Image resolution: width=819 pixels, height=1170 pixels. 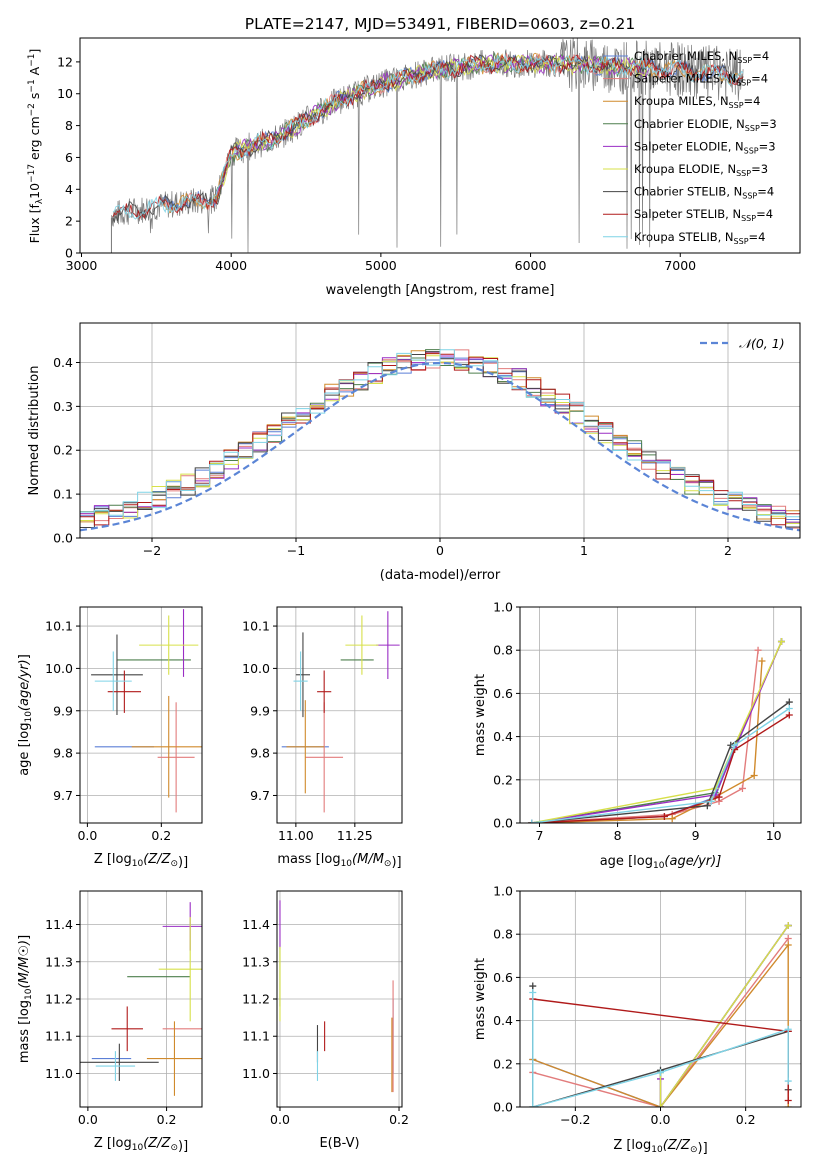 I want to click on legend-entry: Chabrier STELIB, NSSP=4, so click(x=704, y=193).